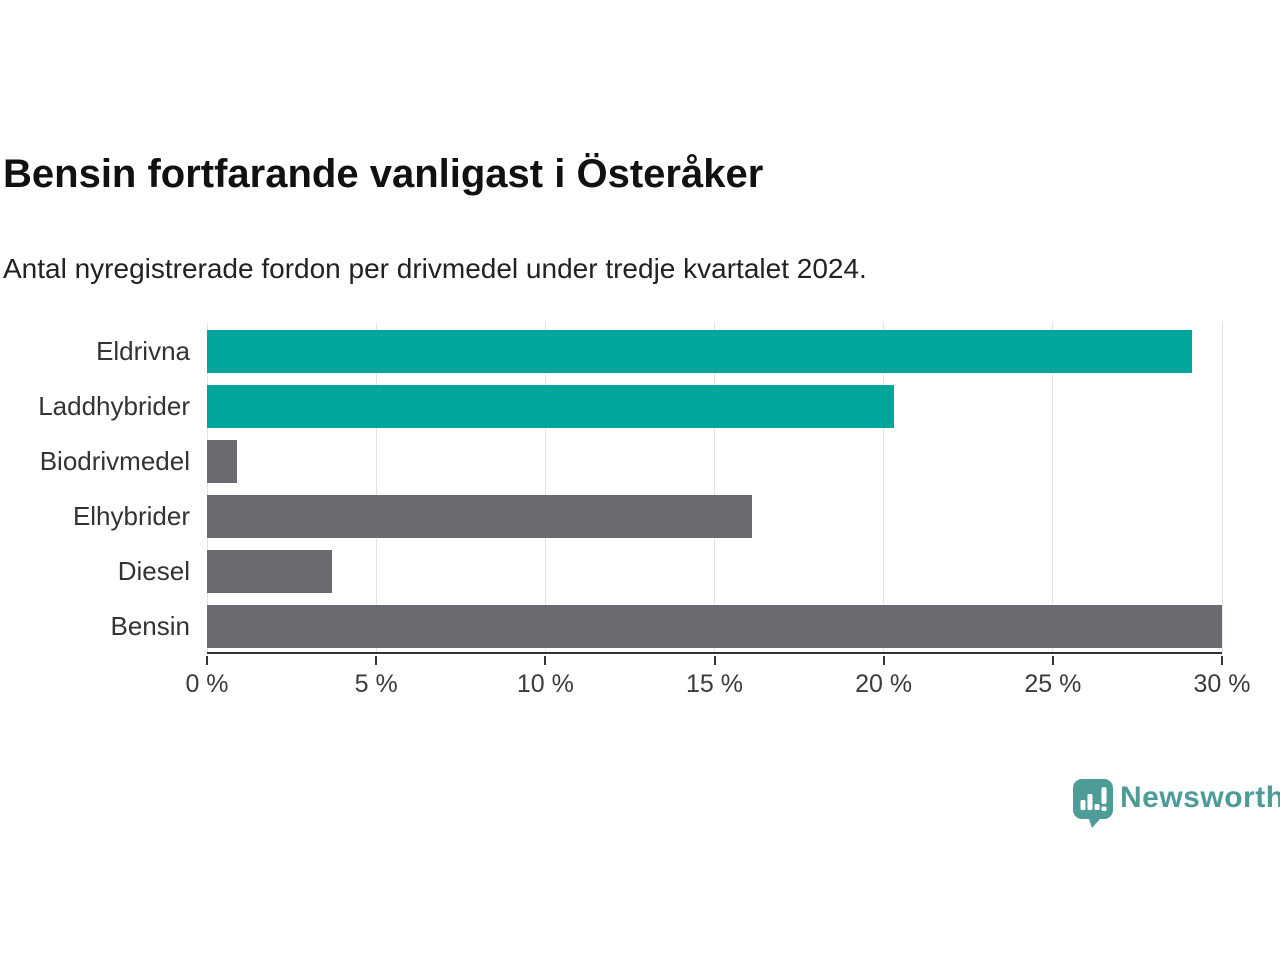  What do you see at coordinates (699, 351) in the screenshot?
I see `bar-eldrivna` at bounding box center [699, 351].